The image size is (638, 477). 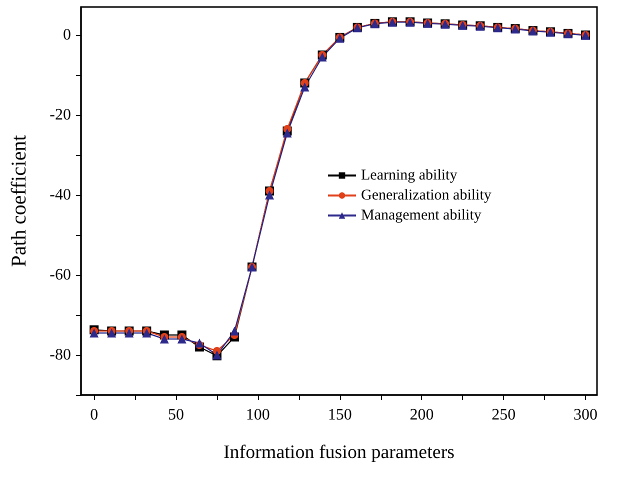 I want to click on x-tick-label: 250, so click(x=504, y=415).